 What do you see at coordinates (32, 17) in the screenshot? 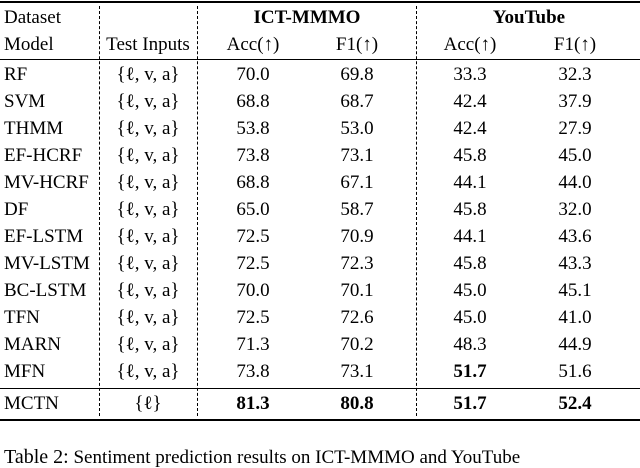
I see `dataset-label: Dataset` at bounding box center [32, 17].